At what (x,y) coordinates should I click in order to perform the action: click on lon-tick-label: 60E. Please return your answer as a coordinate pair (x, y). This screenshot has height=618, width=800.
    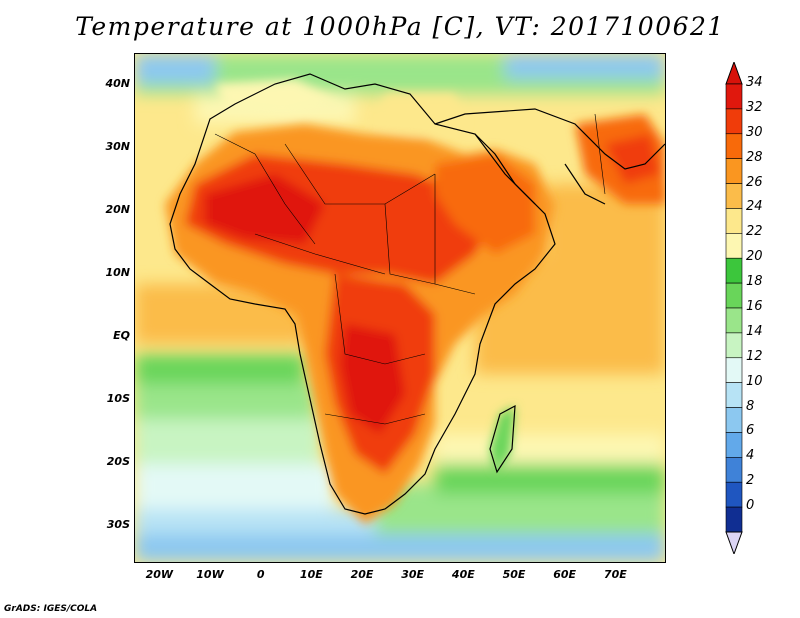
    Looking at the image, I should click on (565, 574).